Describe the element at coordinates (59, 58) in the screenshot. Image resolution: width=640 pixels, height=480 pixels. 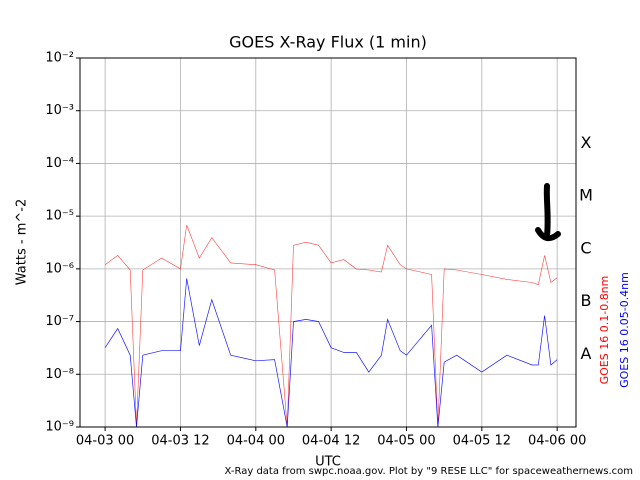
I see `y-tick-label: 10⁻²` at that location.